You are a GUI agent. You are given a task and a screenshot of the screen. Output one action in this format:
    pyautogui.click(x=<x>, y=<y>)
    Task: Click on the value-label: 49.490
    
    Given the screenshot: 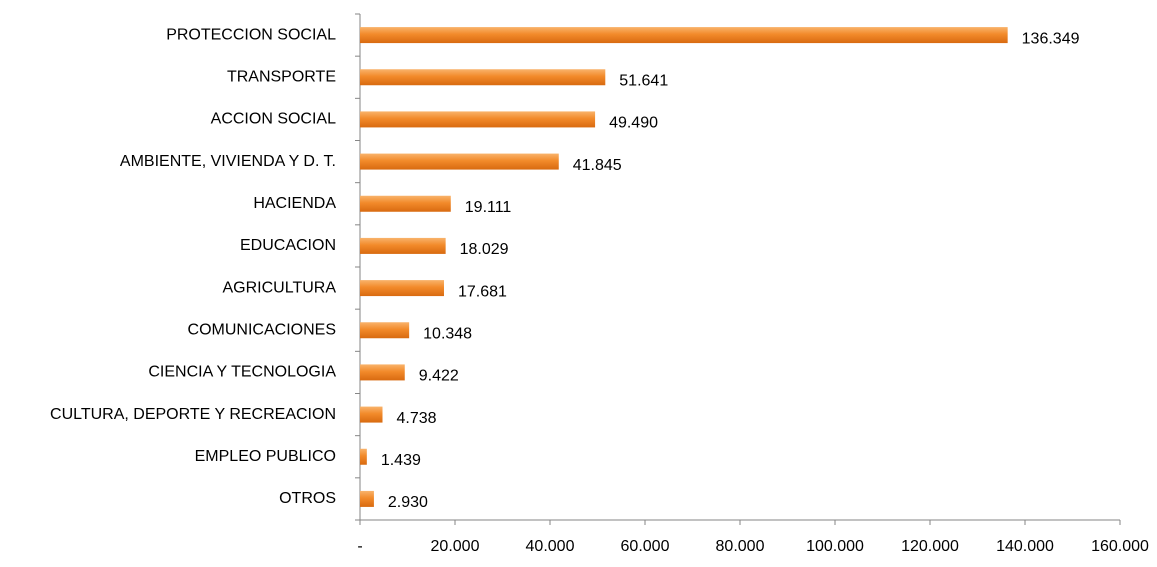 What is the action you would take?
    pyautogui.click(x=633, y=123)
    